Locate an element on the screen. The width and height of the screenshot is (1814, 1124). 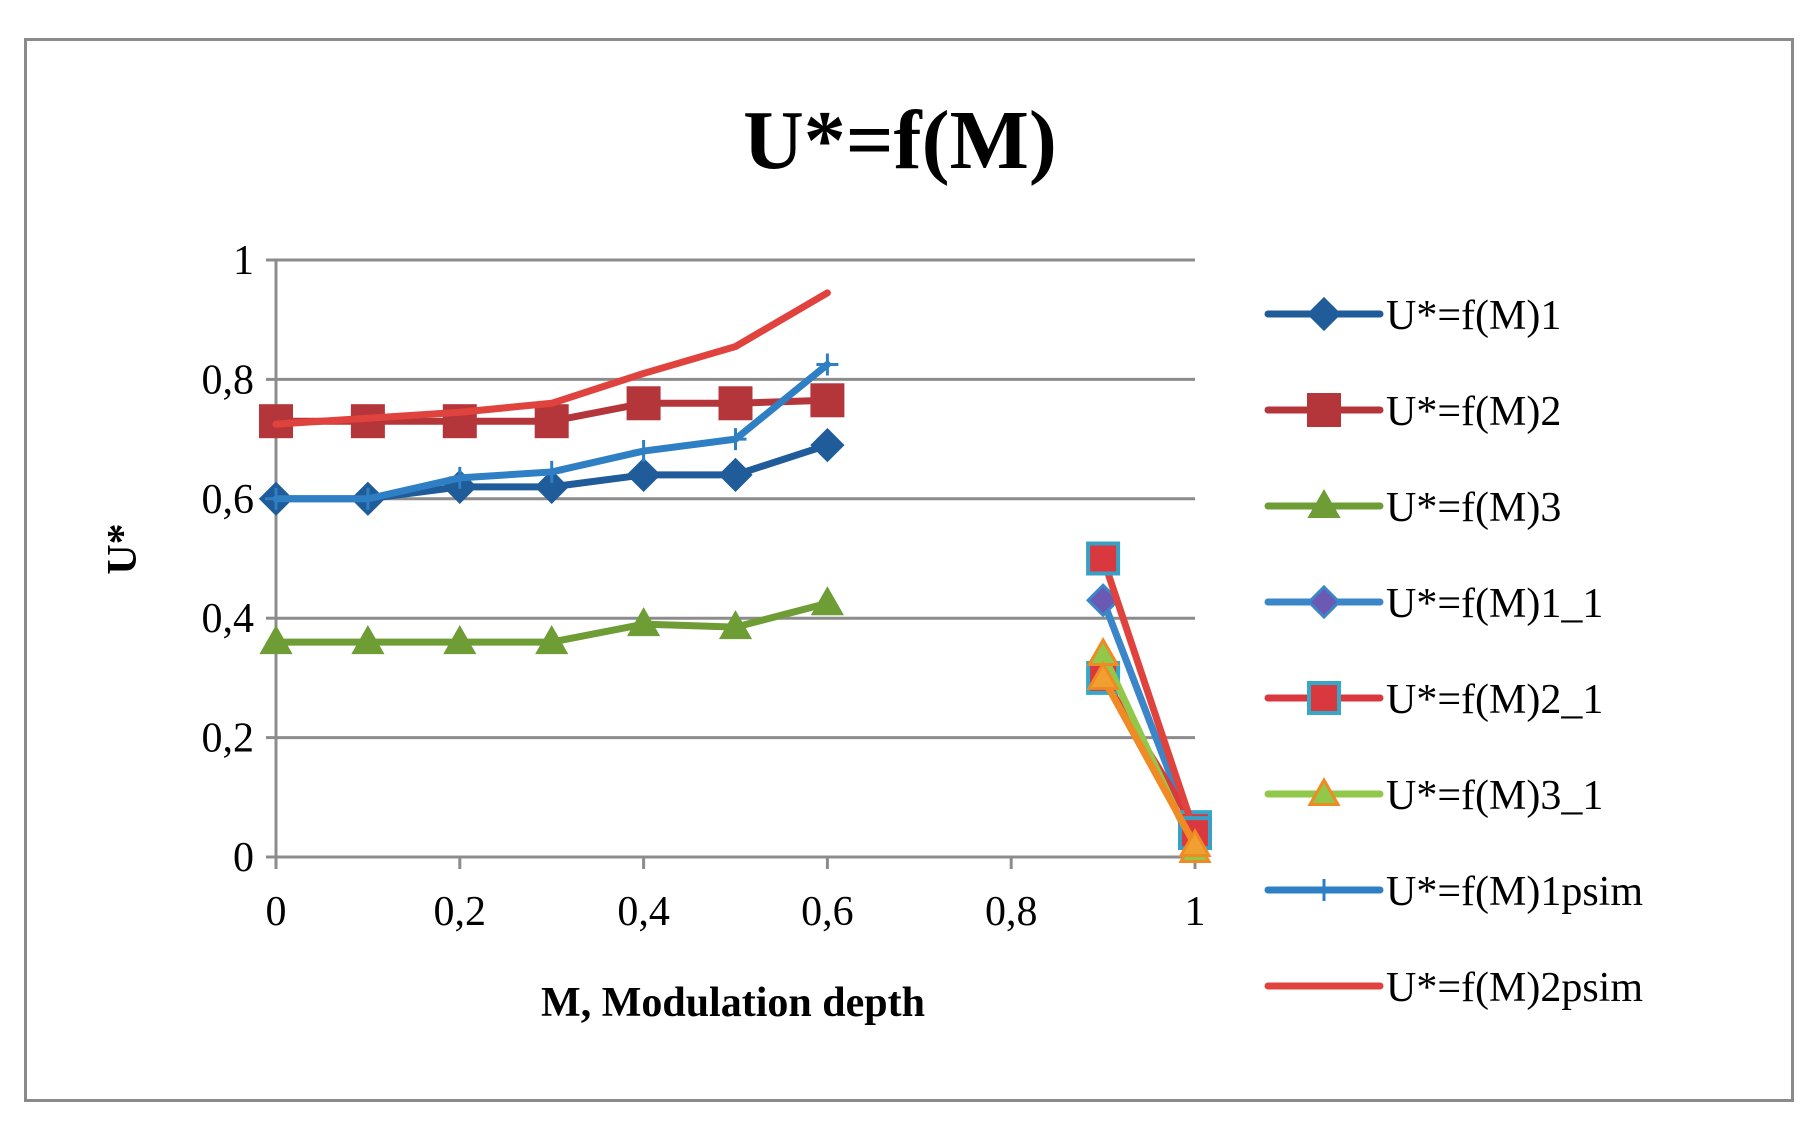
y-tick-label: 0 is located at coordinates (243, 858).